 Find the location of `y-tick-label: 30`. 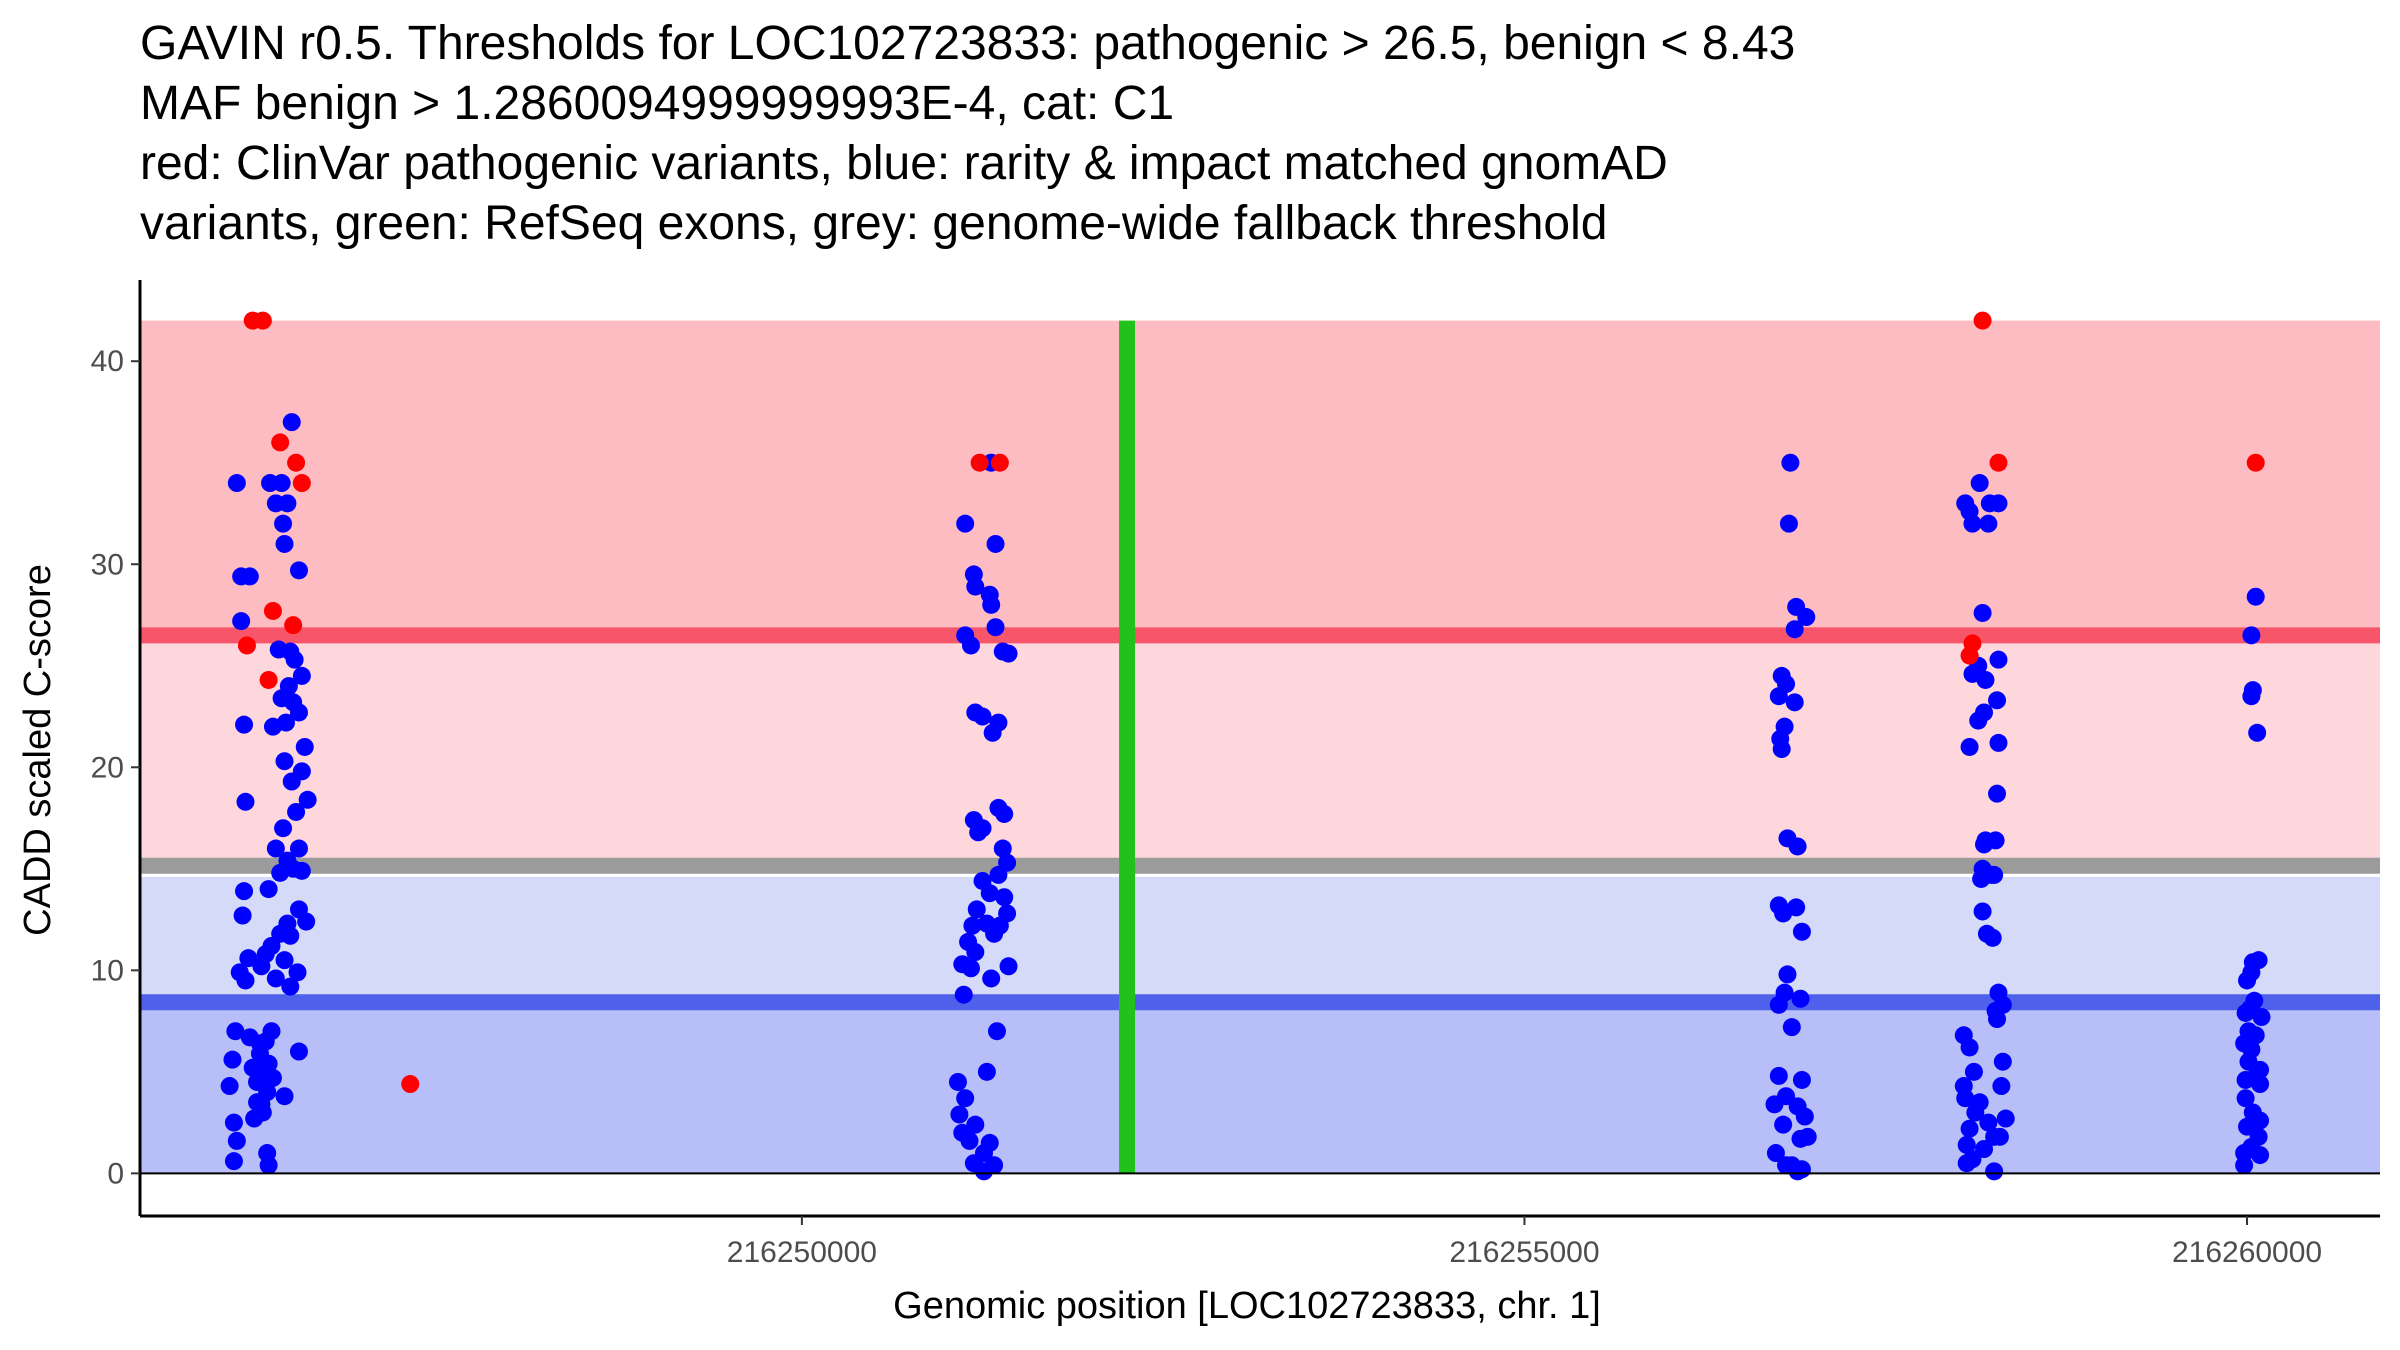

y-tick-label: 30 is located at coordinates (107, 564).